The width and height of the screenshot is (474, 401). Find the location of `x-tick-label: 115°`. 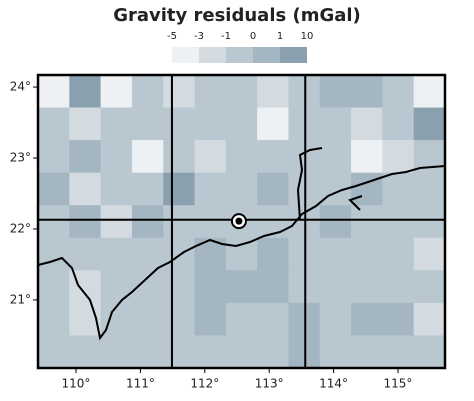

x-tick-label: 115° is located at coordinates (398, 384).